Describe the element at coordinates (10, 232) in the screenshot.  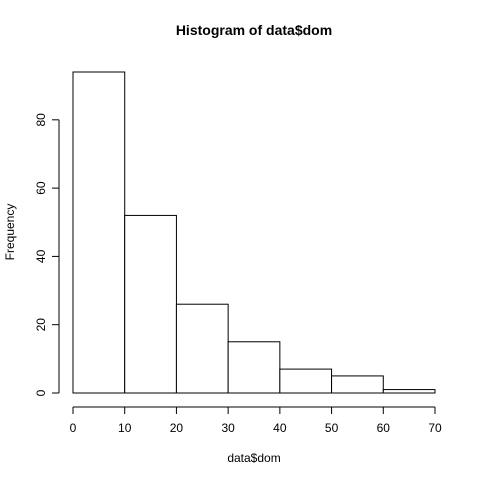
I see `y-axis-label: Frequency` at that location.